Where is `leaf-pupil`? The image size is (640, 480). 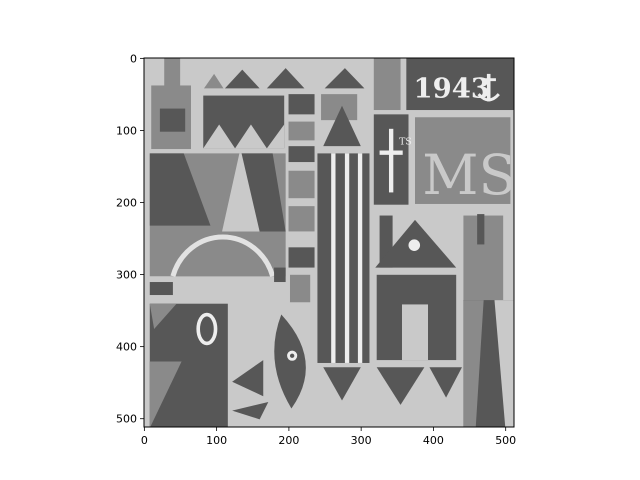
leaf-pupil is located at coordinates (292, 355).